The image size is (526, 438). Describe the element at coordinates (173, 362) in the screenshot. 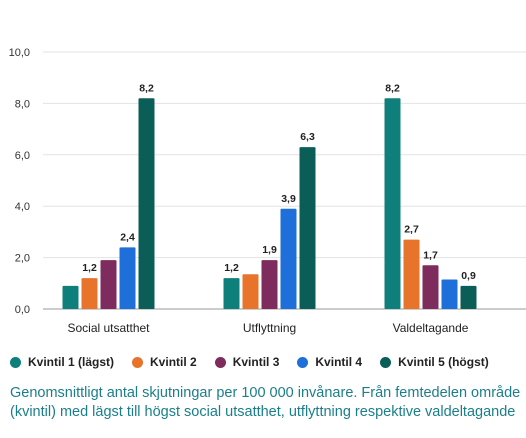

I see `legend-label-kvintil-2: Kvintil 2` at that location.